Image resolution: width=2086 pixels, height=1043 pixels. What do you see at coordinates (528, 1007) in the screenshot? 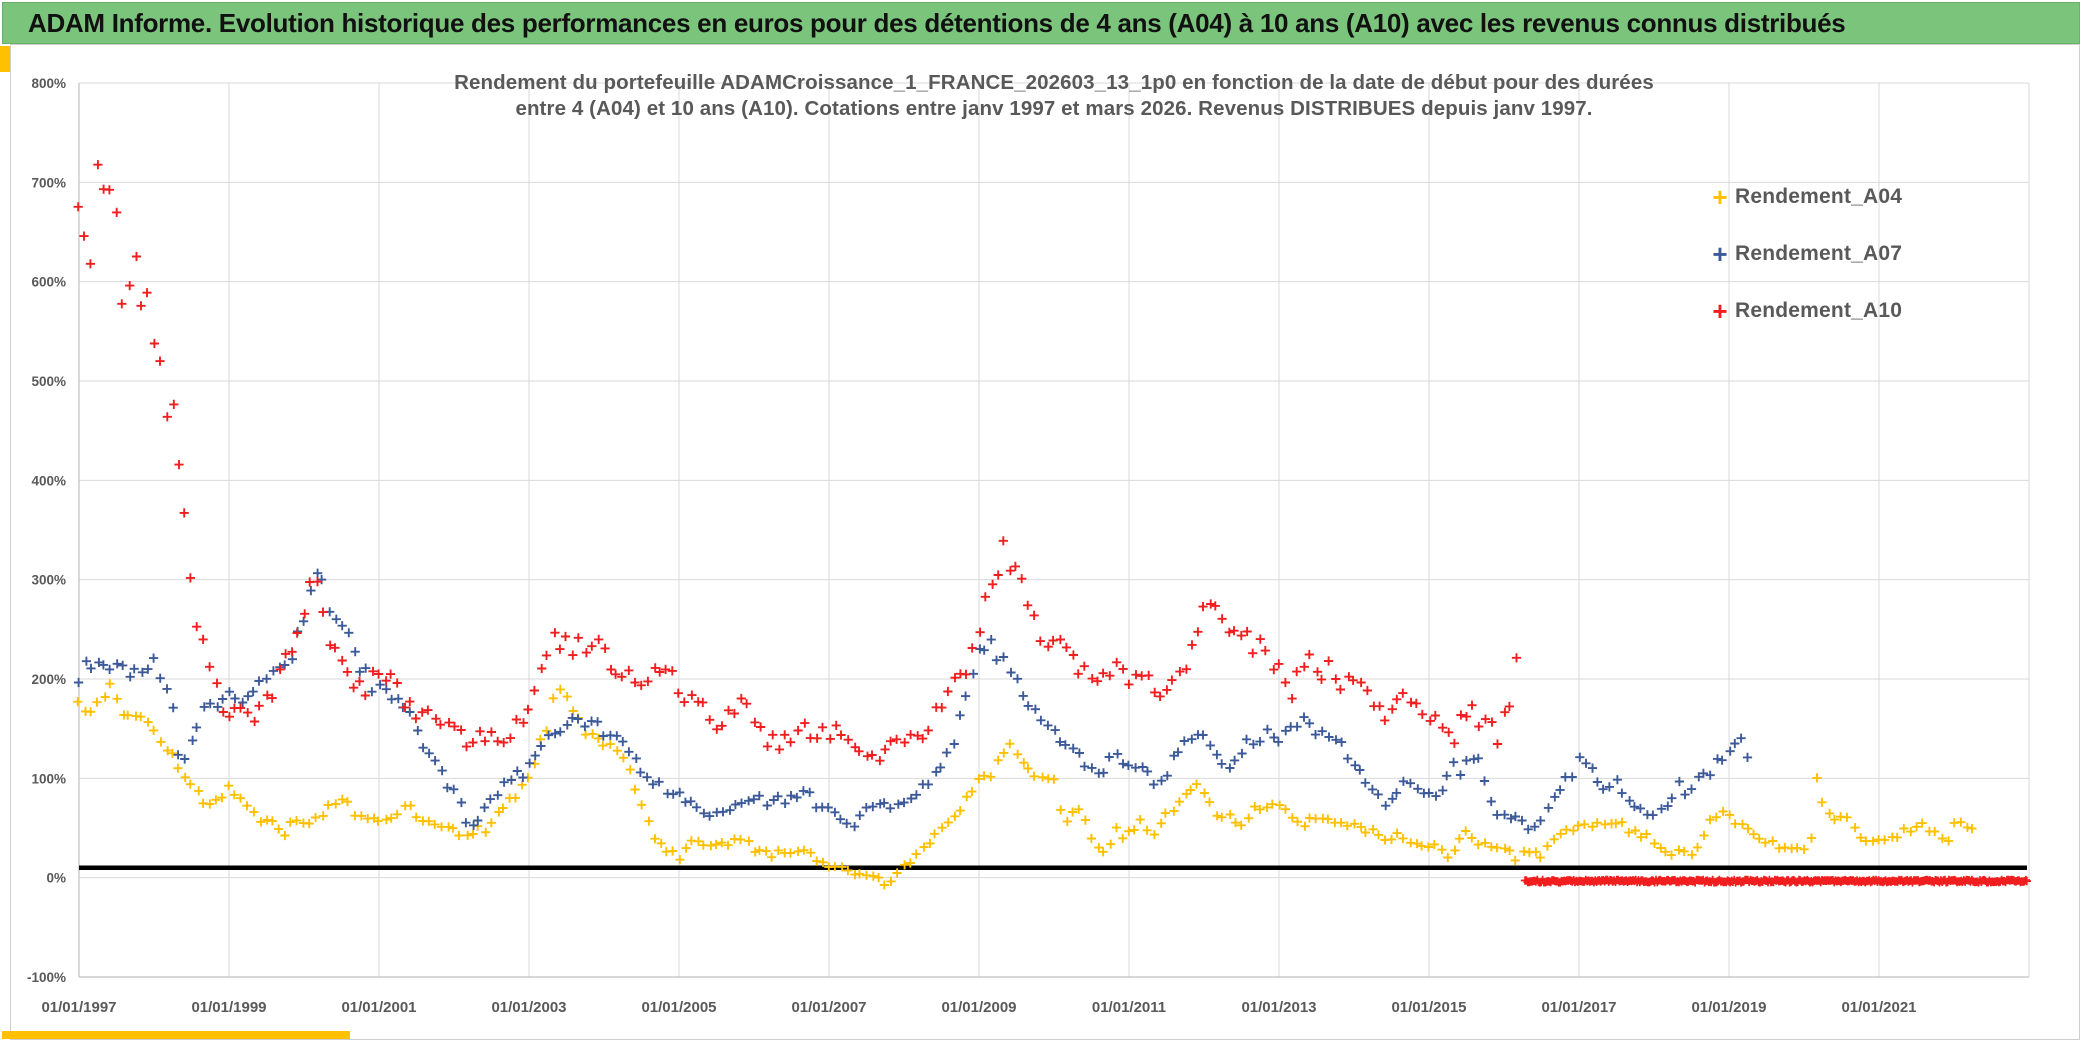
I see `x-axis-tick-label: 01/01/2003` at bounding box center [528, 1007].